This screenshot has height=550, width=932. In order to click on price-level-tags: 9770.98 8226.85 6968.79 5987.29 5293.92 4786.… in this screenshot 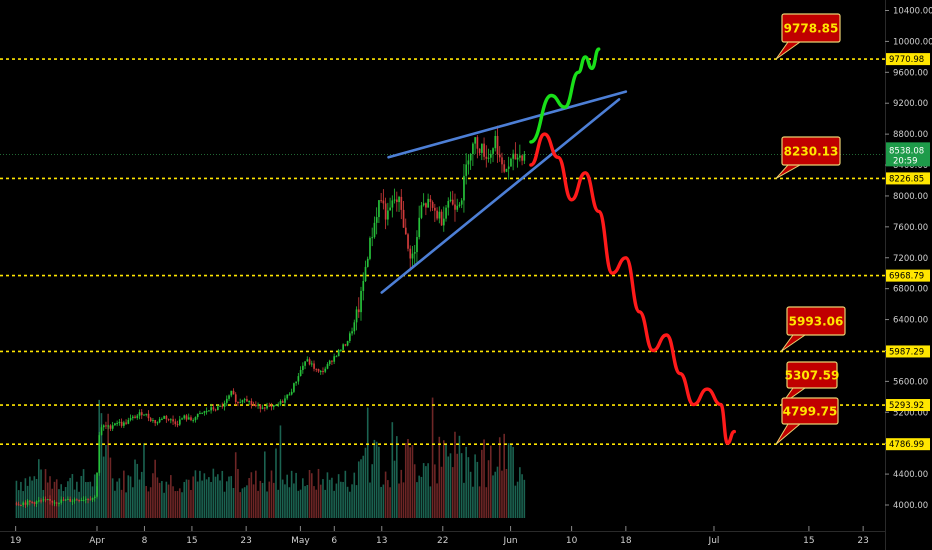, I will do `click(908, 252)`.